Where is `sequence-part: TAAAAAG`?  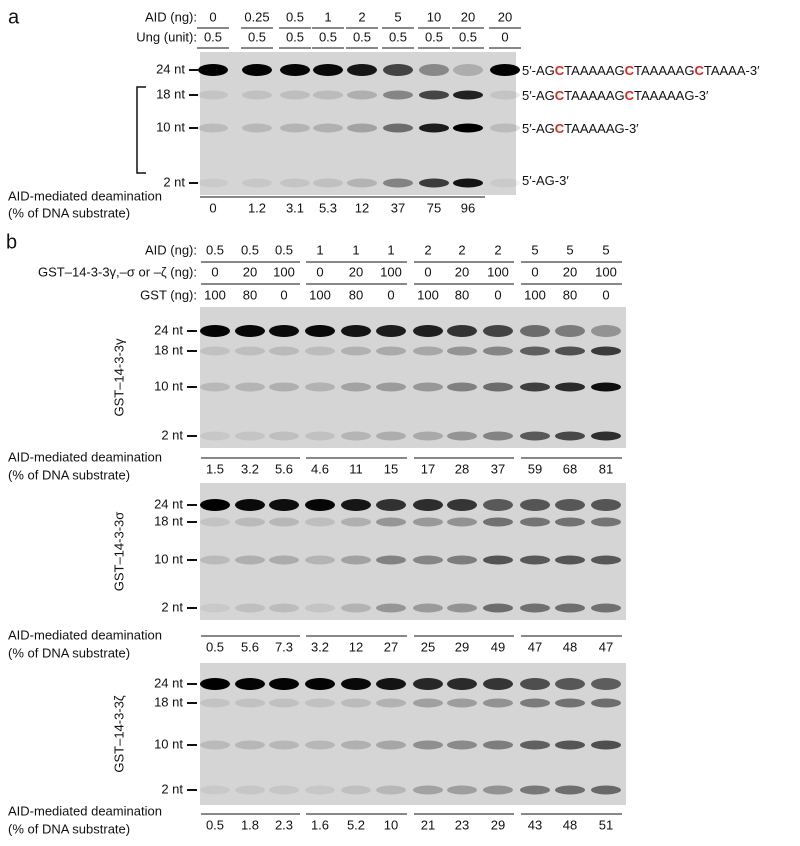 sequence-part: TAAAAAG is located at coordinates (594, 95).